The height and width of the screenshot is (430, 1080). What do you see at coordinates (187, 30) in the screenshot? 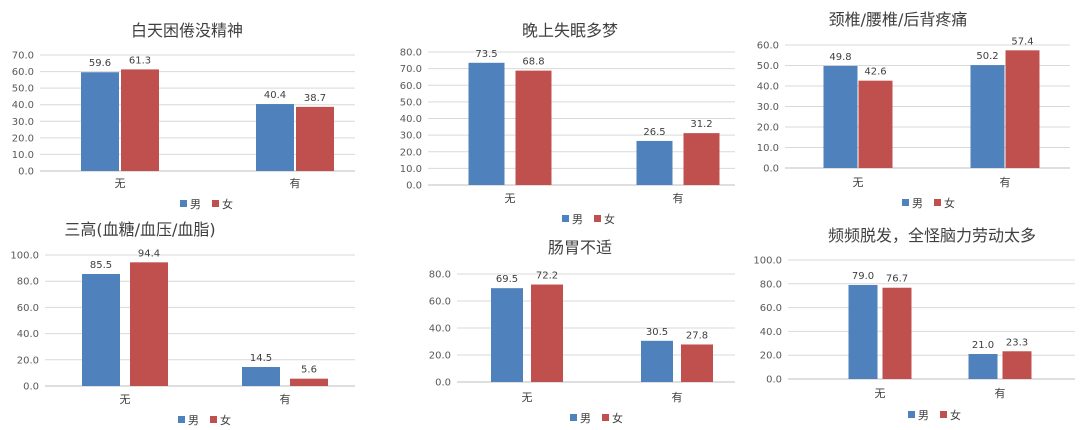
I see `chart-title: 白天困倦没精神` at bounding box center [187, 30].